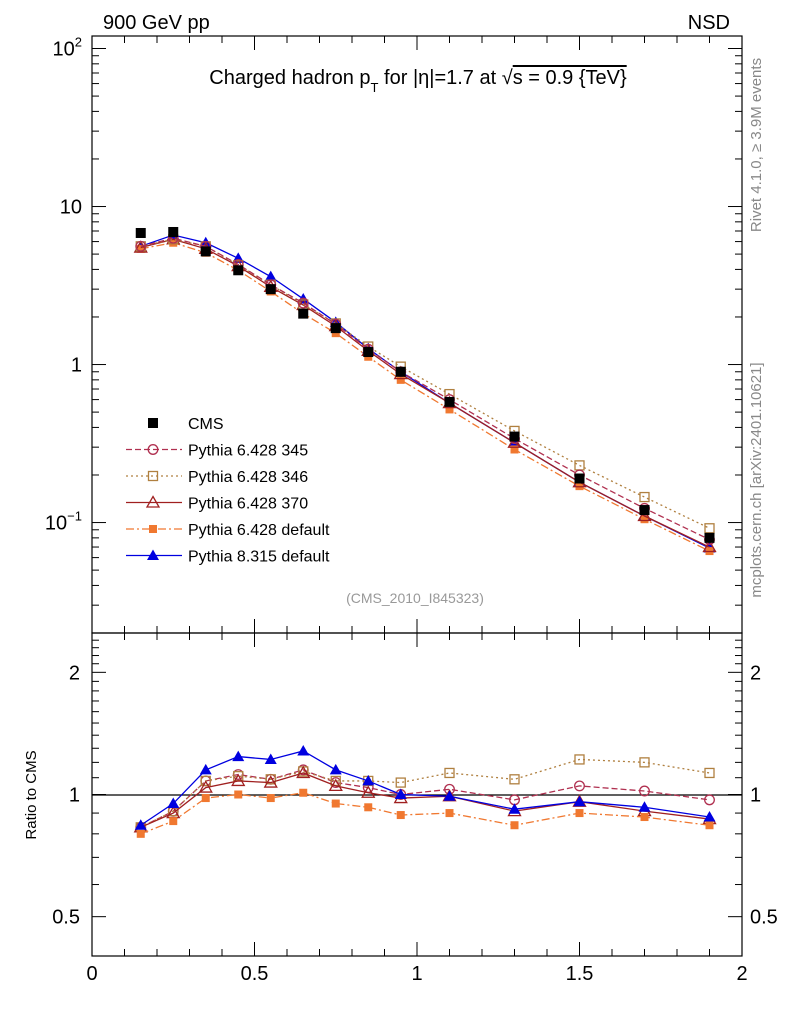  I want to click on legend-label: Pythia 6.428 370, so click(248, 504).